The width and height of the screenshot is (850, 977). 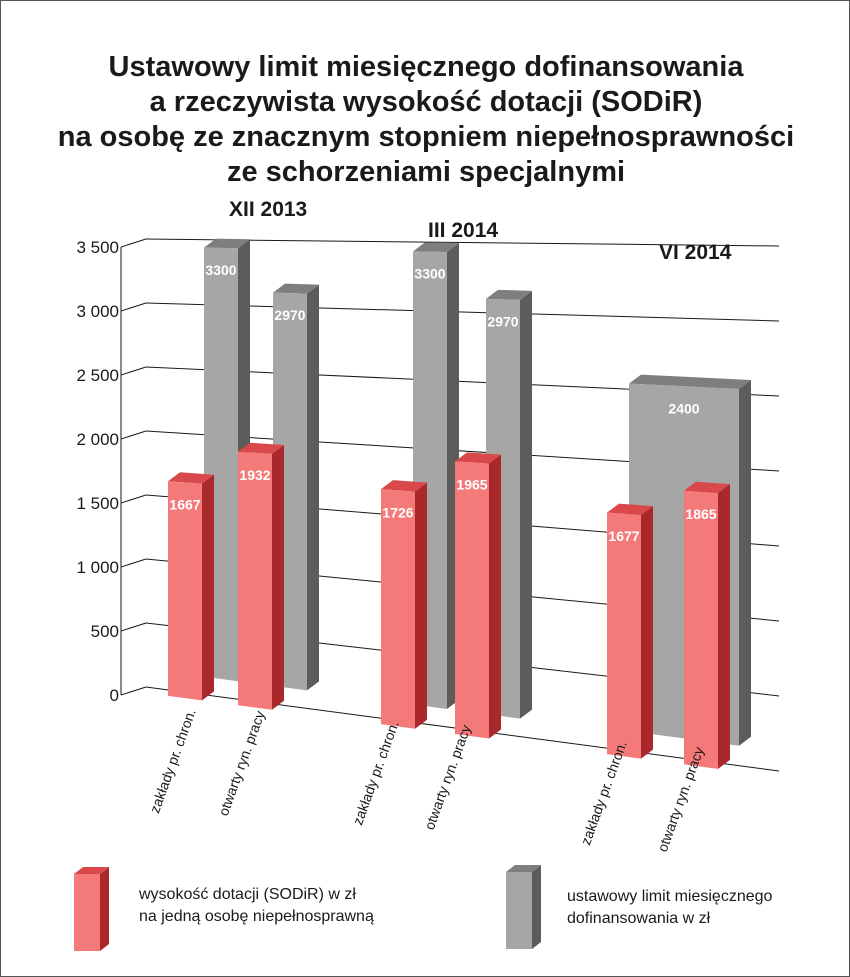 I want to click on dotation-bar-value-label: 1965, so click(x=471, y=484).